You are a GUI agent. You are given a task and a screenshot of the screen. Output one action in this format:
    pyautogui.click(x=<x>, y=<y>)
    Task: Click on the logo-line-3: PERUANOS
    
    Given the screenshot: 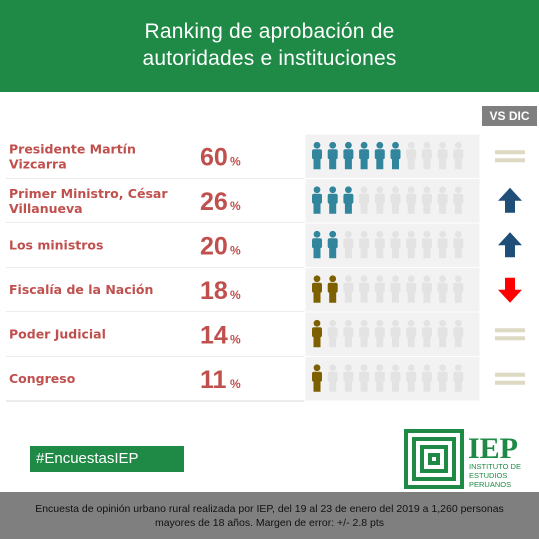 What is the action you would take?
    pyautogui.click(x=490, y=484)
    